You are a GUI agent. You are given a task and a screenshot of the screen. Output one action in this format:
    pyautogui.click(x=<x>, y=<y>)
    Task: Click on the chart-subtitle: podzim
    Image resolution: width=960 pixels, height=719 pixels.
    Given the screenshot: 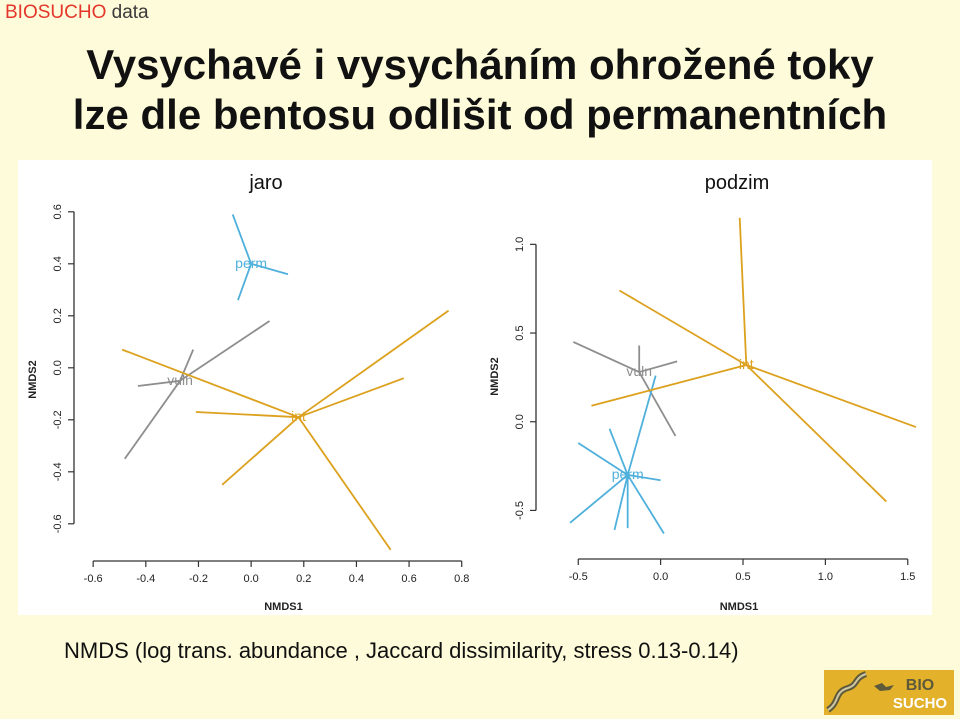 What is the action you would take?
    pyautogui.click(x=737, y=183)
    